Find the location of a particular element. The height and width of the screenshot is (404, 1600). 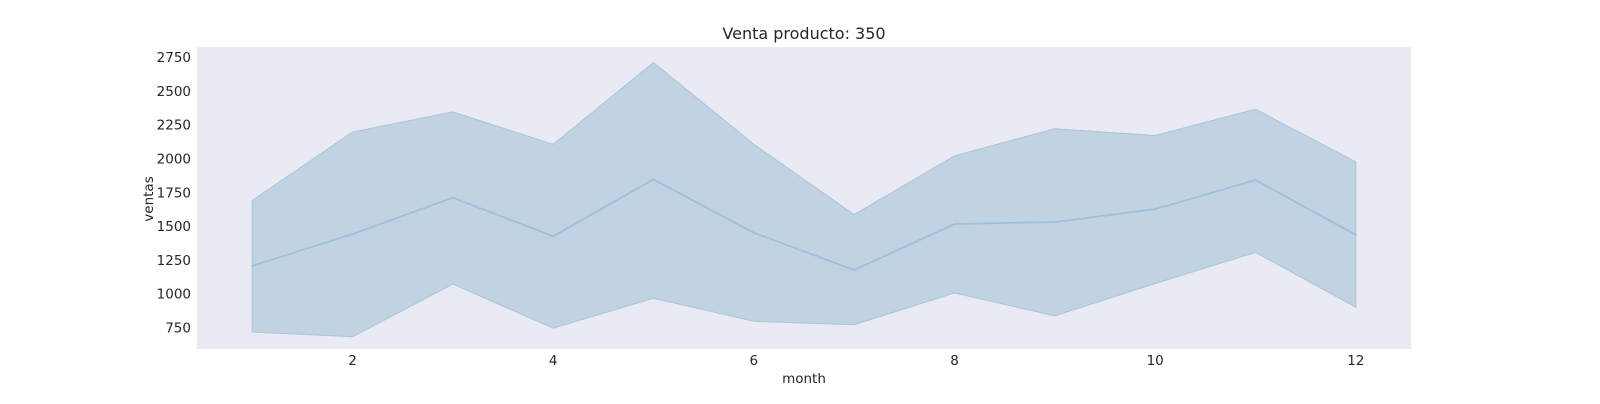

y-tick-label: 1250 is located at coordinates (174, 261).